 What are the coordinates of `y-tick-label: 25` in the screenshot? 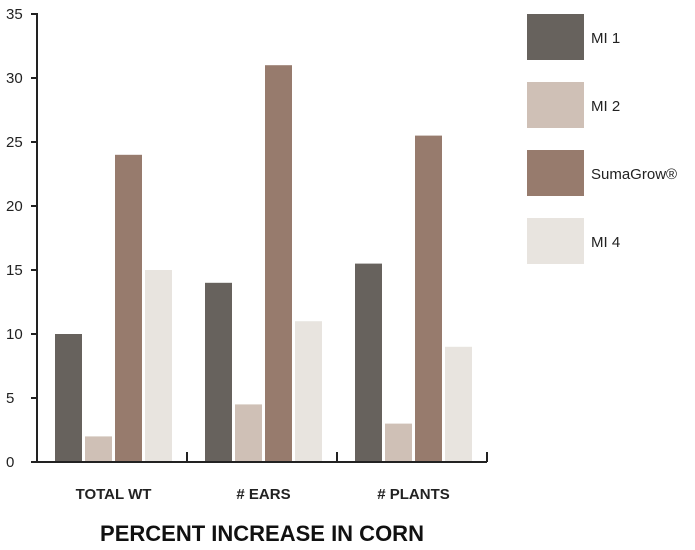 It's located at (14, 142).